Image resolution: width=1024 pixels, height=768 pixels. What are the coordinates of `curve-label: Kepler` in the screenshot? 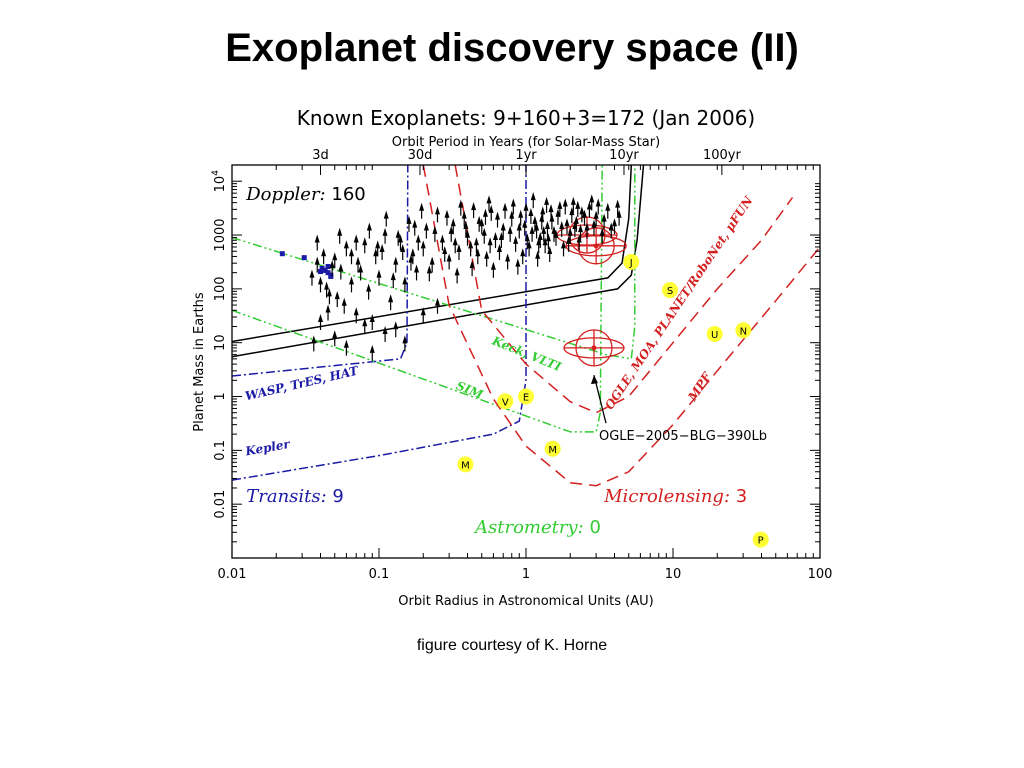 It's located at (267, 448).